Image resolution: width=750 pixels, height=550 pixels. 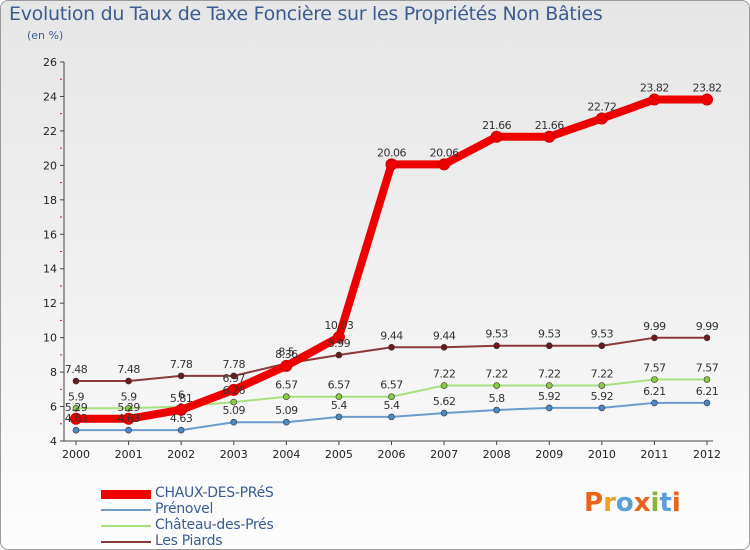 I want to click on data-label: 9.99, so click(x=654, y=326).